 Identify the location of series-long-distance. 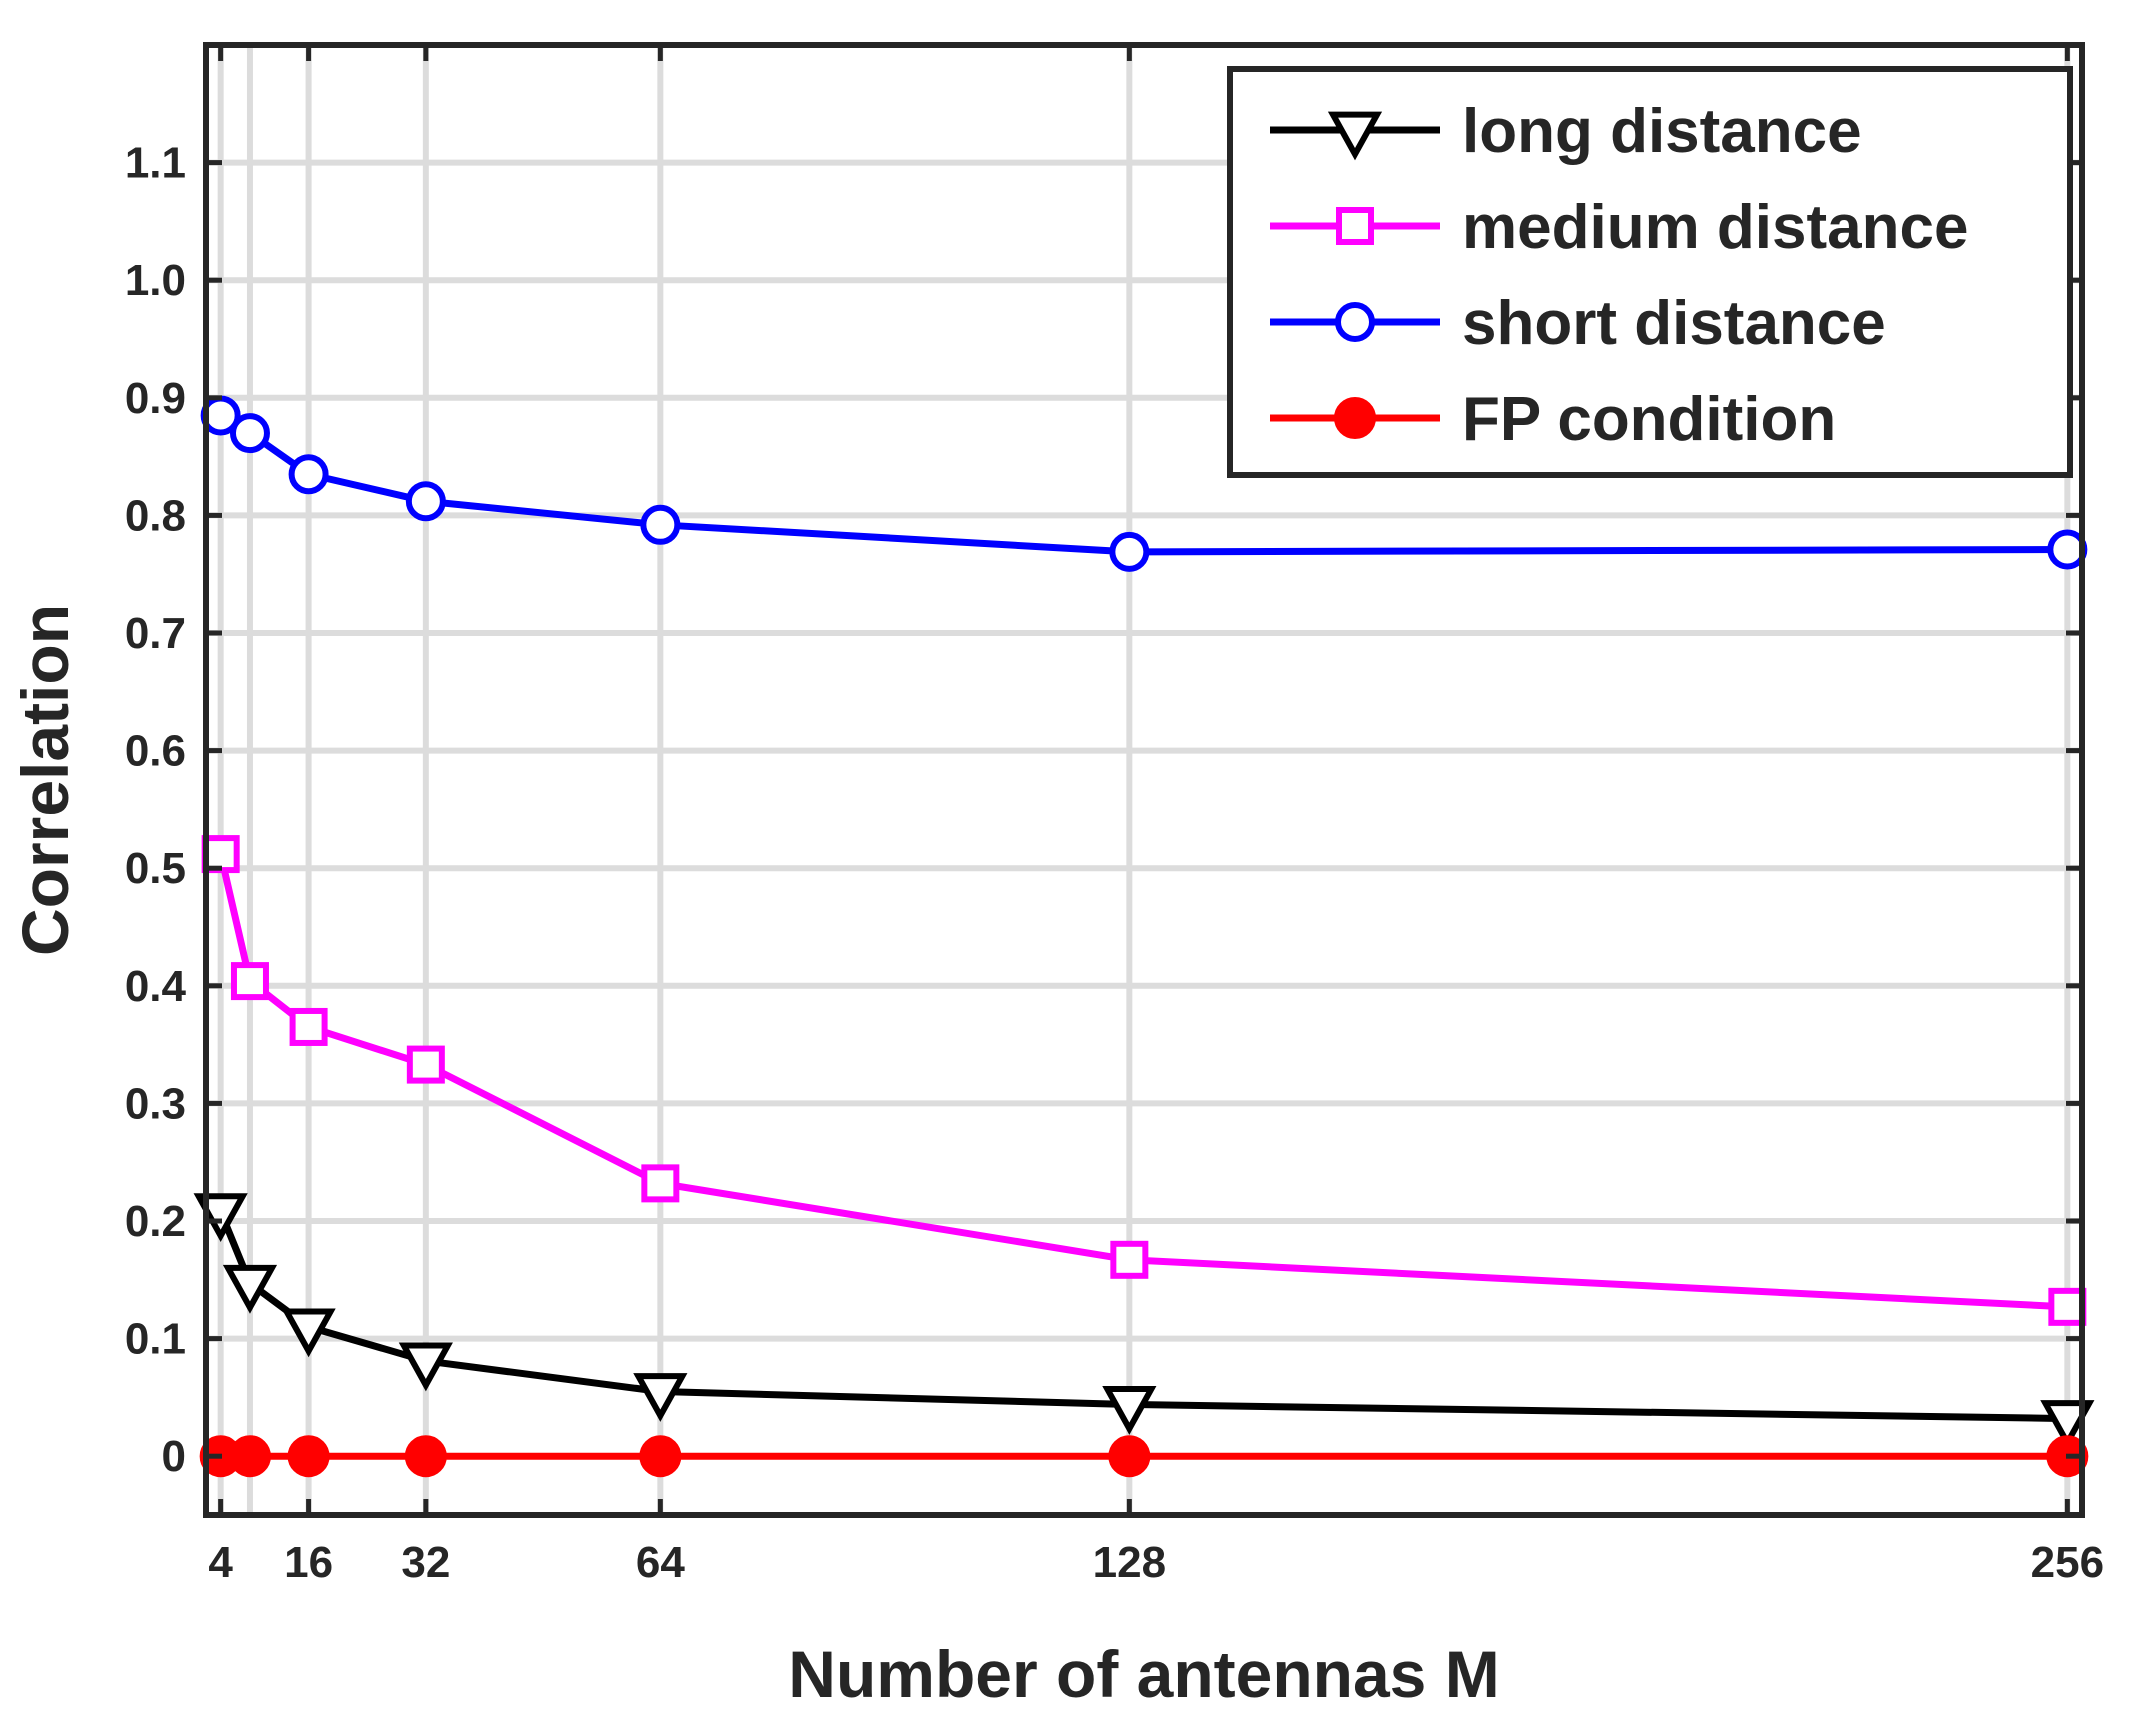
(1144, 1321).